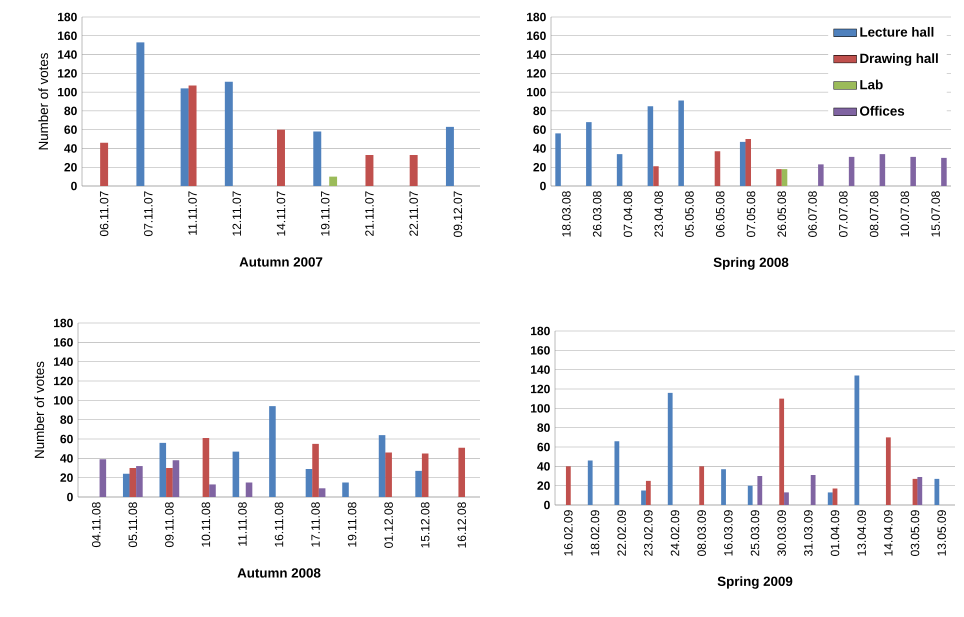 This screenshot has width=964, height=617. I want to click on x-tick-label: 03.05.09, so click(915, 533).